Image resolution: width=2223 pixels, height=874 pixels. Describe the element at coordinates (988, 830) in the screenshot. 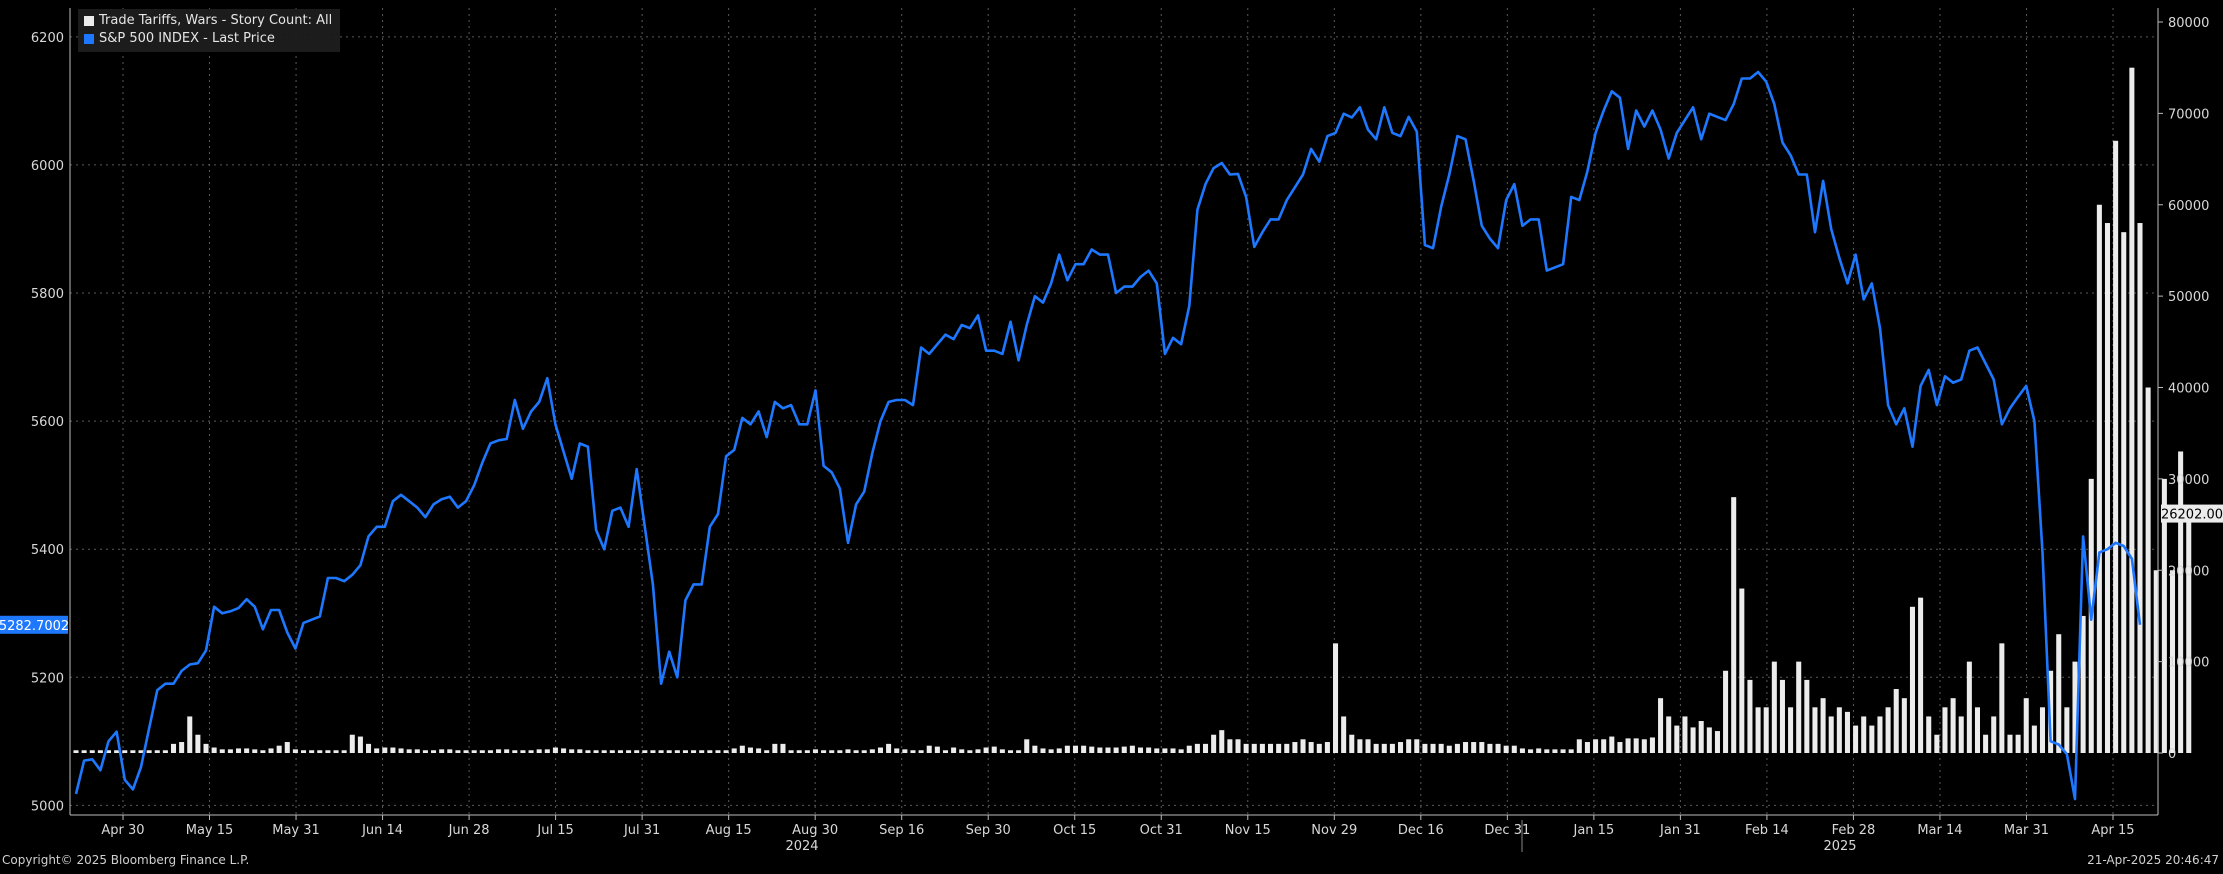

I see `x-tick-label: Sep 30` at that location.